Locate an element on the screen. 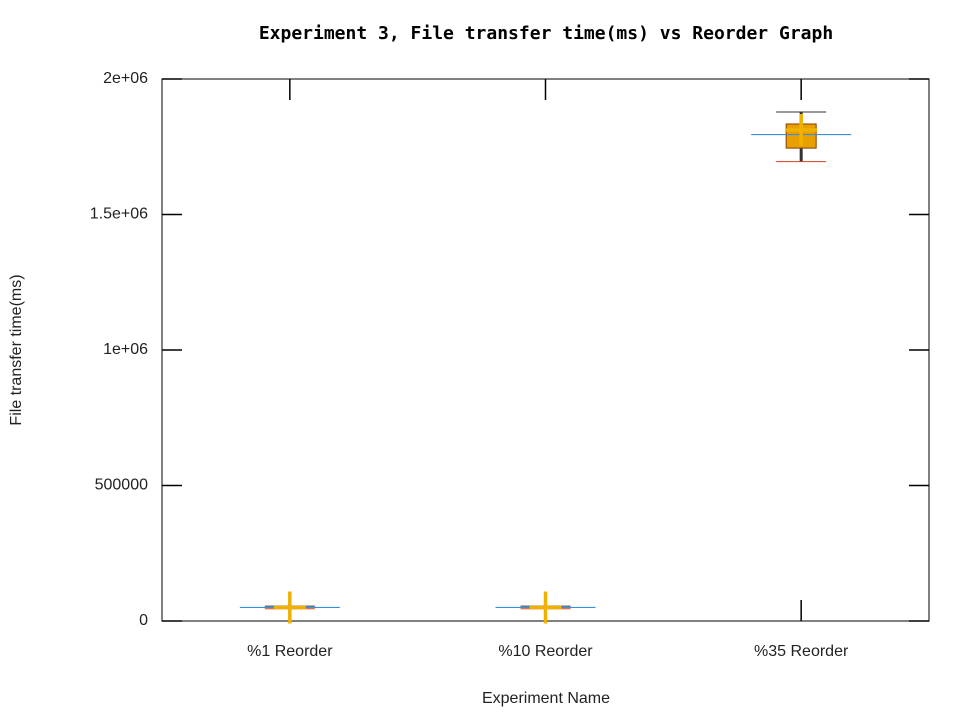 This screenshot has height=723, width=955. y-tick-label: 1.5e+06 is located at coordinates (119, 214).